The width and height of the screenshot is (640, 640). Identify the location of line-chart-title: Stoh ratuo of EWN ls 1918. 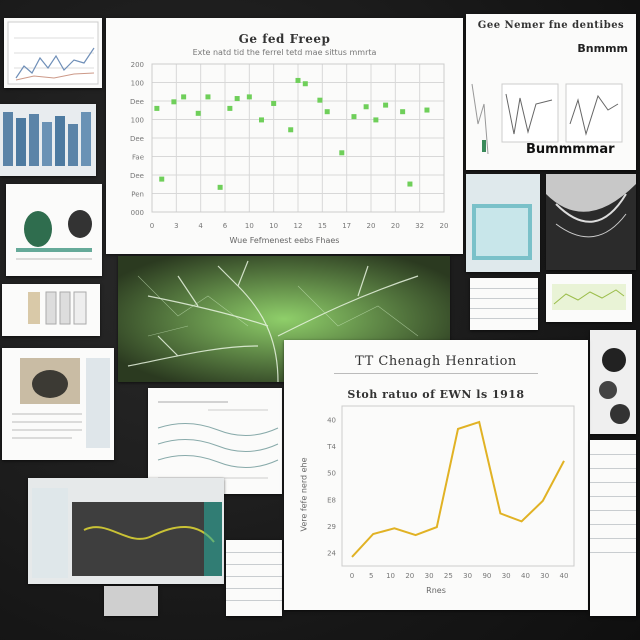
(436, 394).